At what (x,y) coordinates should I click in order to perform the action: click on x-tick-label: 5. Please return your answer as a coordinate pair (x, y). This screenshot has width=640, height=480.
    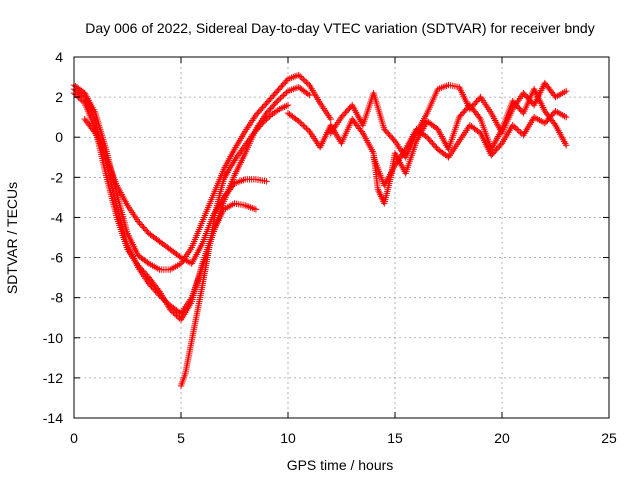
    Looking at the image, I should click on (181, 438).